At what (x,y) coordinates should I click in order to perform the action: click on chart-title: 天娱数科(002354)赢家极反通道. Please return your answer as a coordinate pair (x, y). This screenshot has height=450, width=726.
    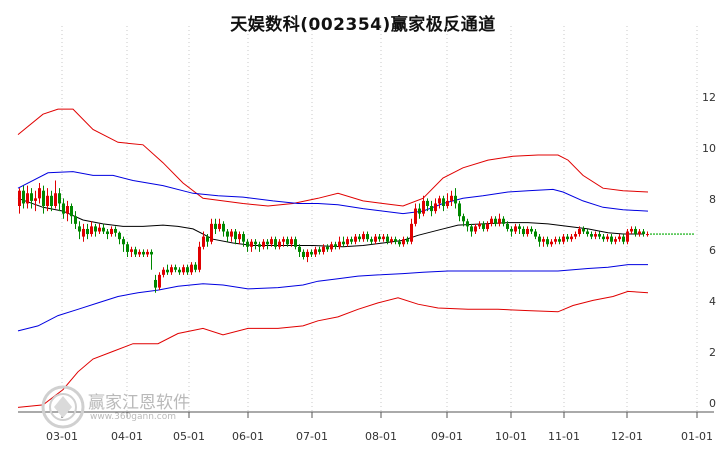
    Looking at the image, I should click on (363, 25).